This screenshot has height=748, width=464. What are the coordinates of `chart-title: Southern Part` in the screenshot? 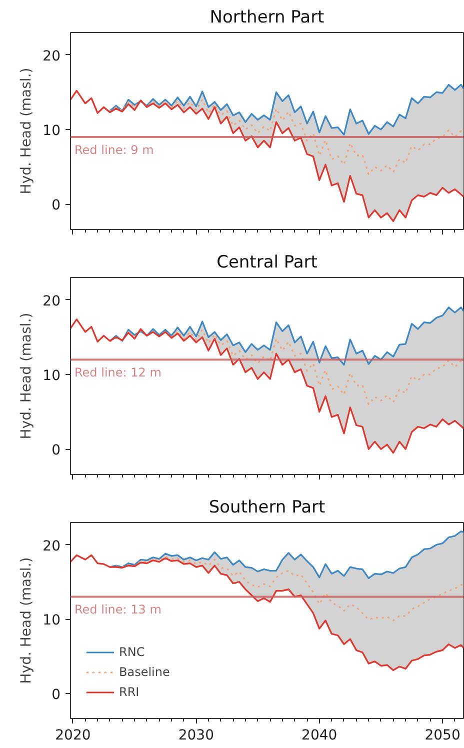 It's located at (267, 508).